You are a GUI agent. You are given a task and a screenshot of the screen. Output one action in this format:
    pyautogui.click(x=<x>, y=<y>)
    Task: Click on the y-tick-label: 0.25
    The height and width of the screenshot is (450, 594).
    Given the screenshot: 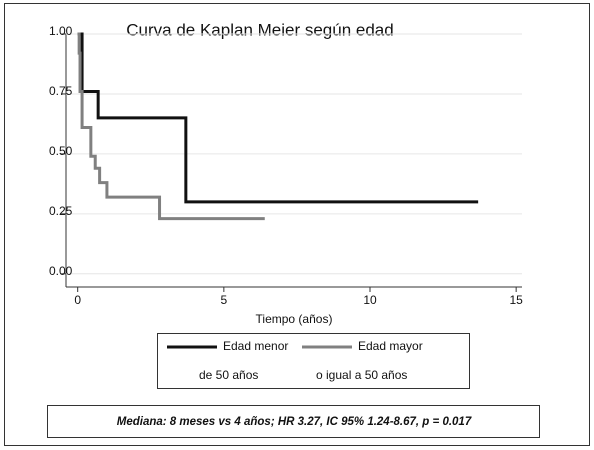 What is the action you would take?
    pyautogui.click(x=61, y=211)
    